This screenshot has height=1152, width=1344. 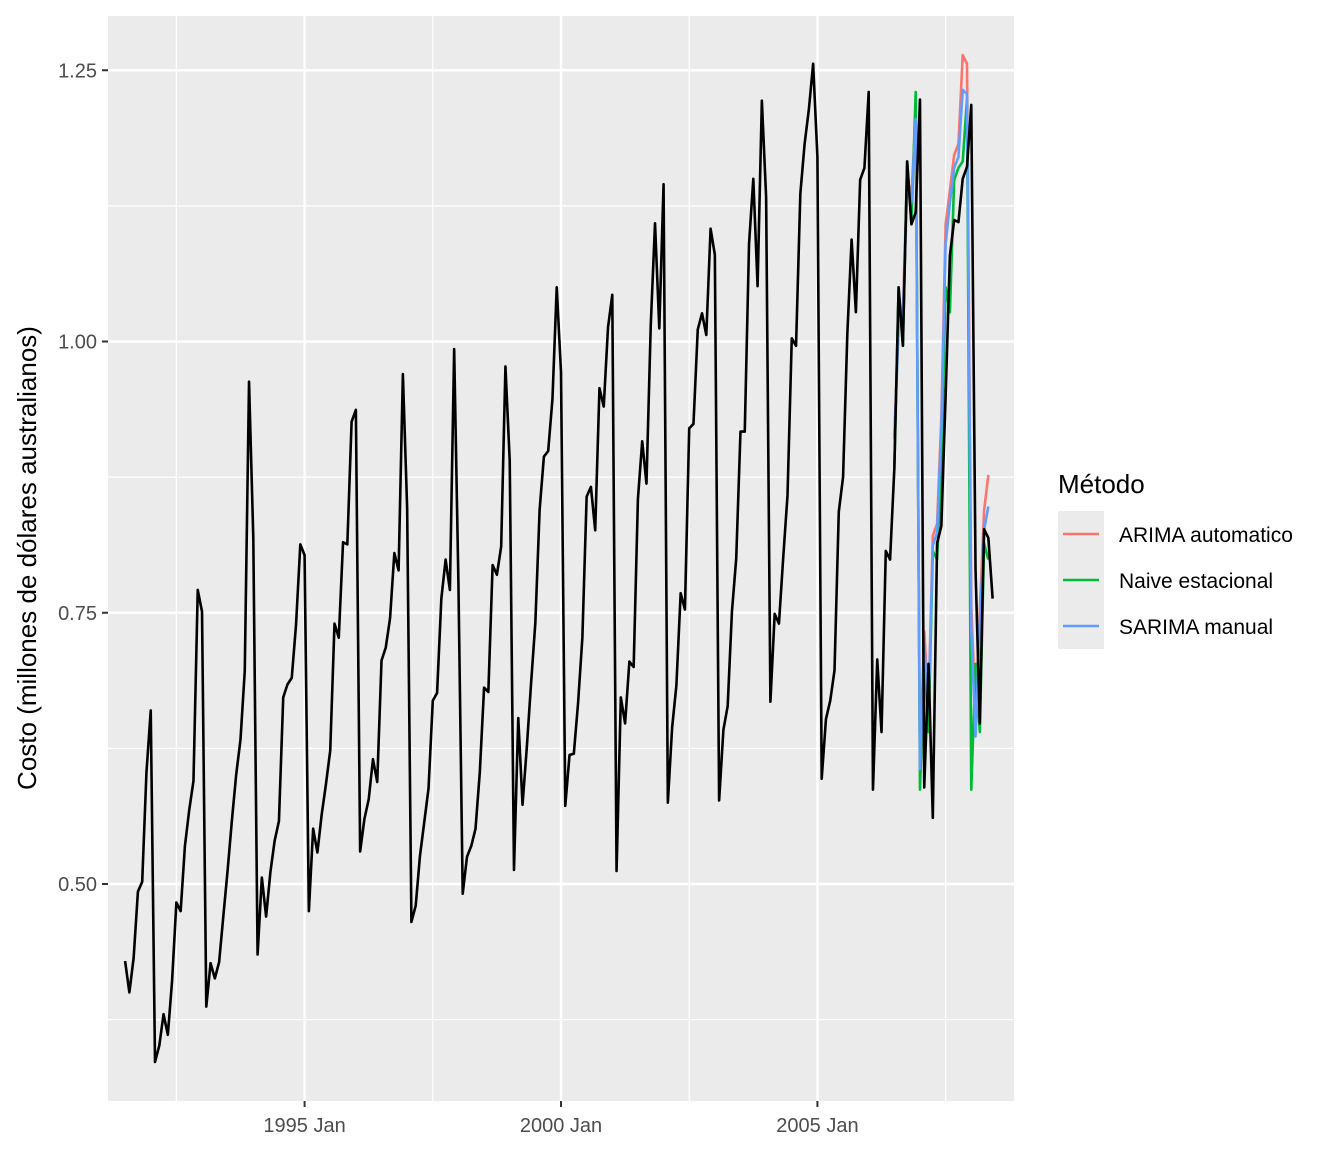 I want to click on y-axis-title: Costo (millones de dólares australianos), so click(x=27, y=558).